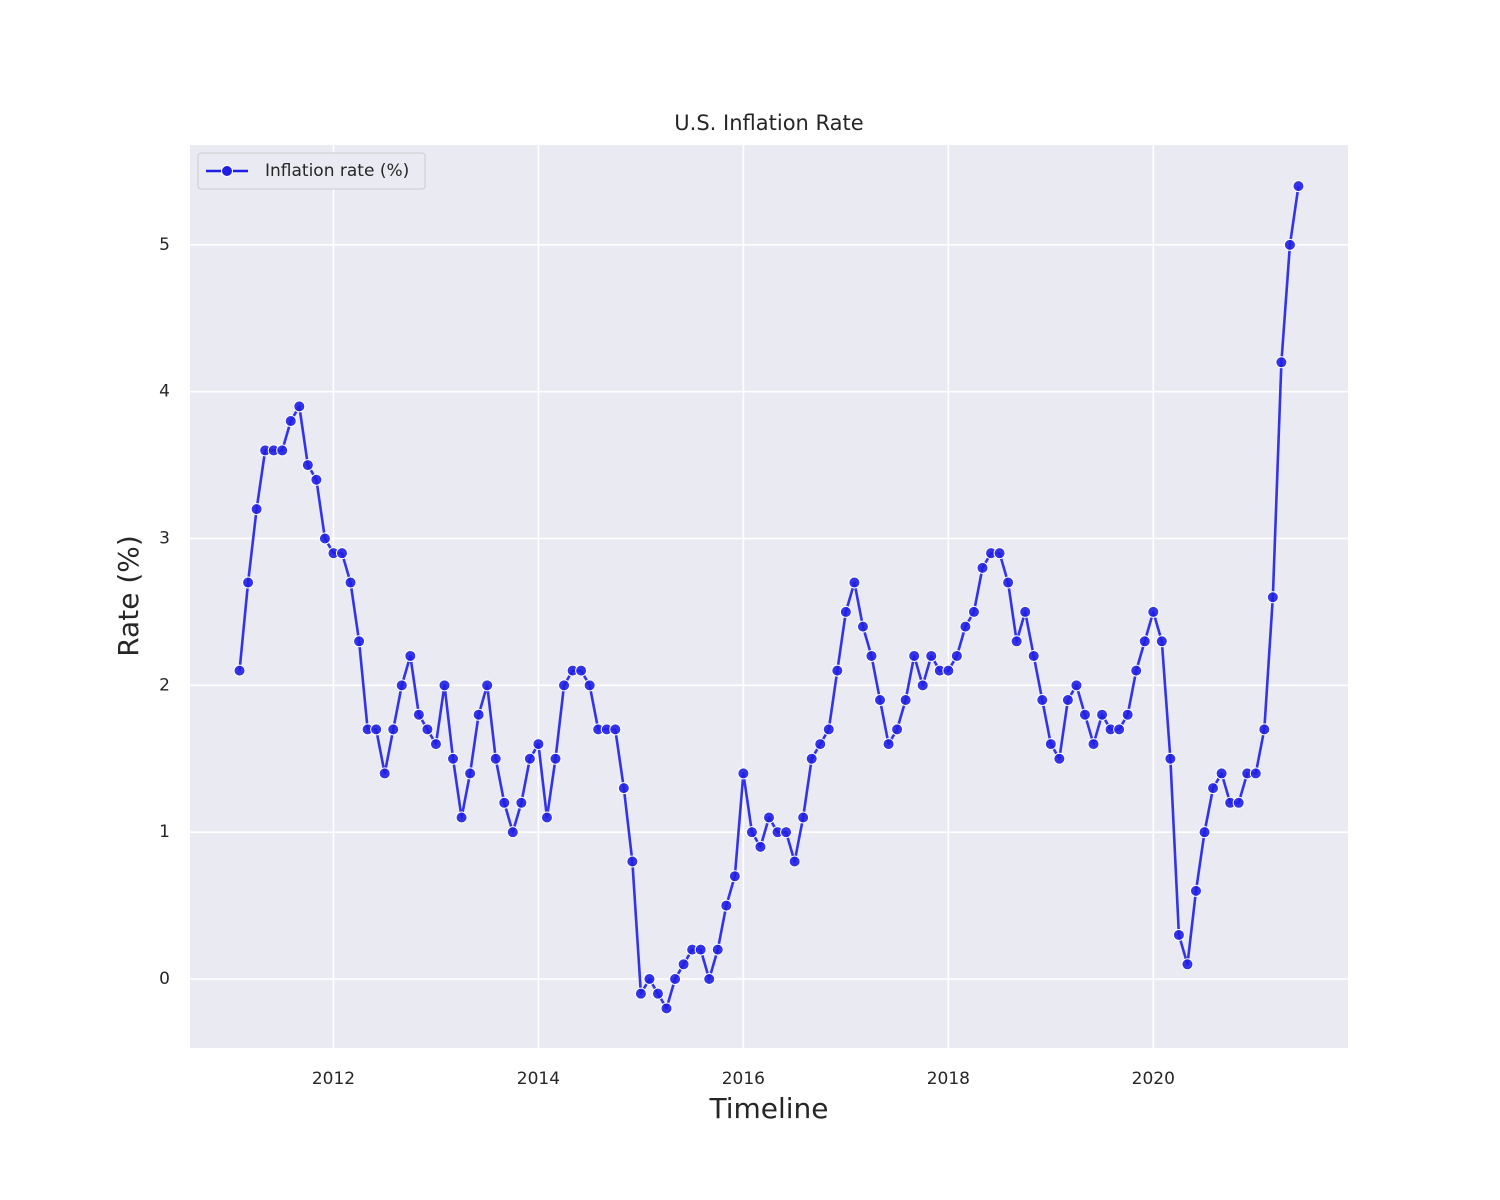 Image resolution: width=1500 pixels, height=1200 pixels. Describe the element at coordinates (1153, 1079) in the screenshot. I see `x-tick-label: 2020` at that location.